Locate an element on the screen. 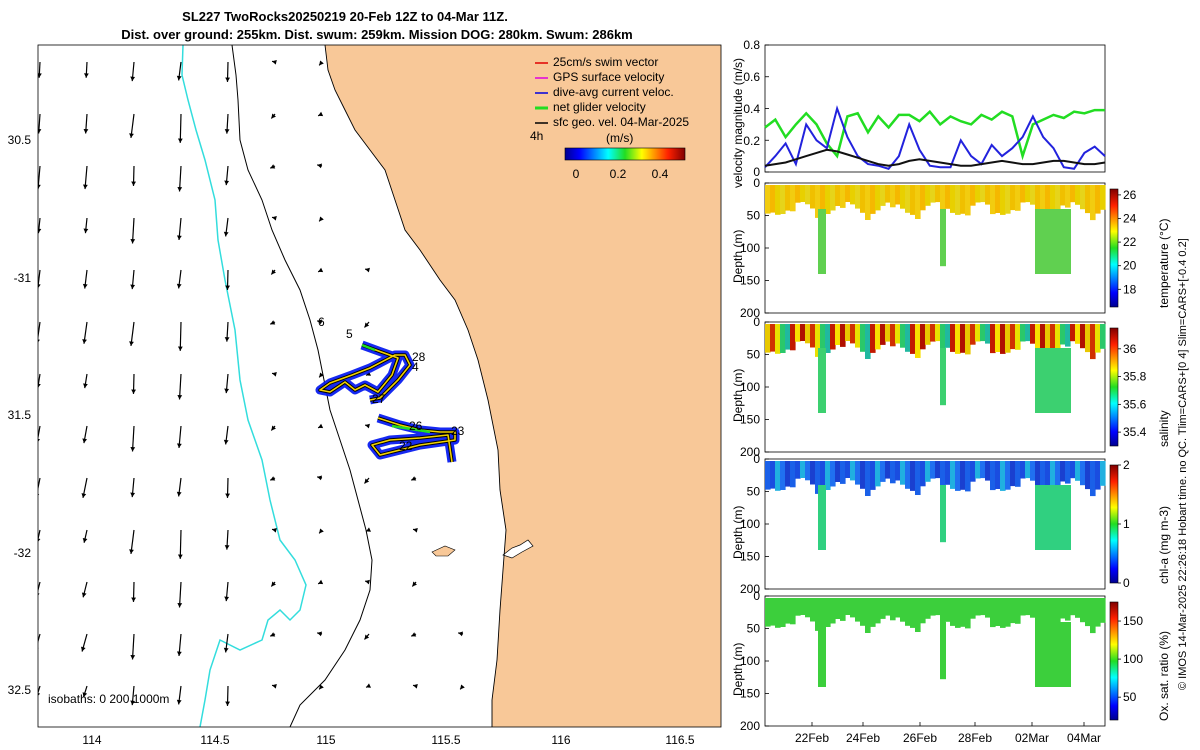 The width and height of the screenshot is (1200, 750). depth-tick: 150 is located at coordinates (750, 281).